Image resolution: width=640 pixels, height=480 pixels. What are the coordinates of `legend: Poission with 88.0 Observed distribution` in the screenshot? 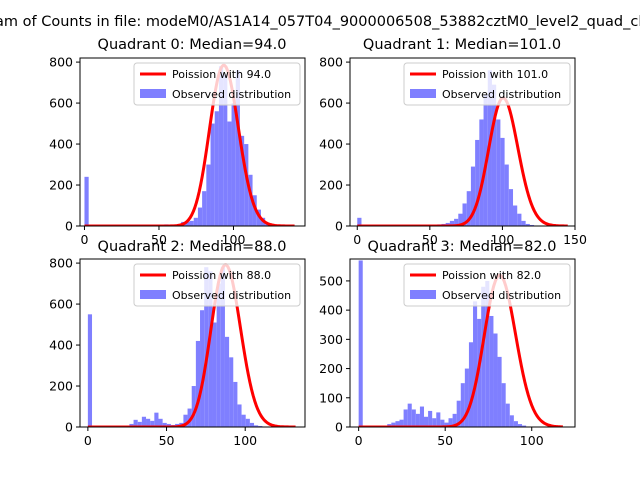 It's located at (217, 285).